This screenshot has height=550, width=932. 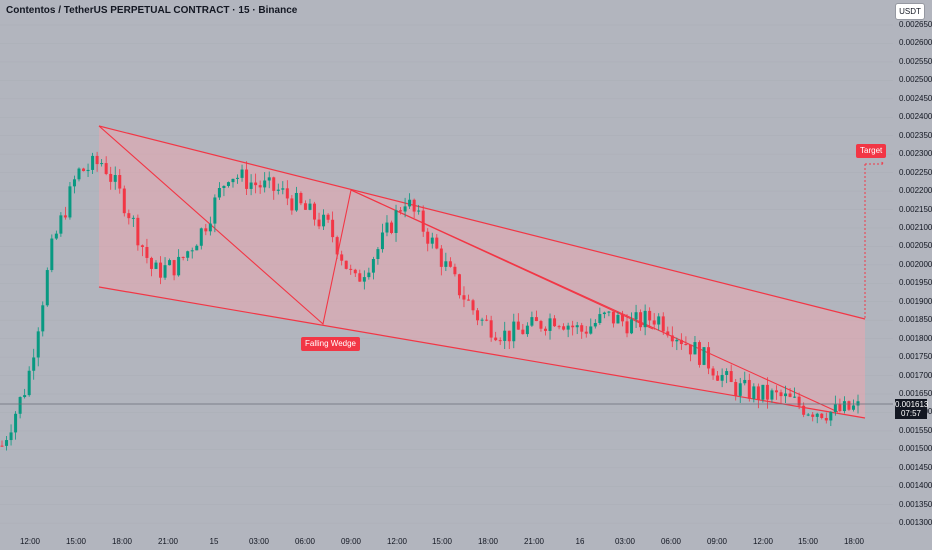 I want to click on time-tick-label: 12:00, so click(x=763, y=541).